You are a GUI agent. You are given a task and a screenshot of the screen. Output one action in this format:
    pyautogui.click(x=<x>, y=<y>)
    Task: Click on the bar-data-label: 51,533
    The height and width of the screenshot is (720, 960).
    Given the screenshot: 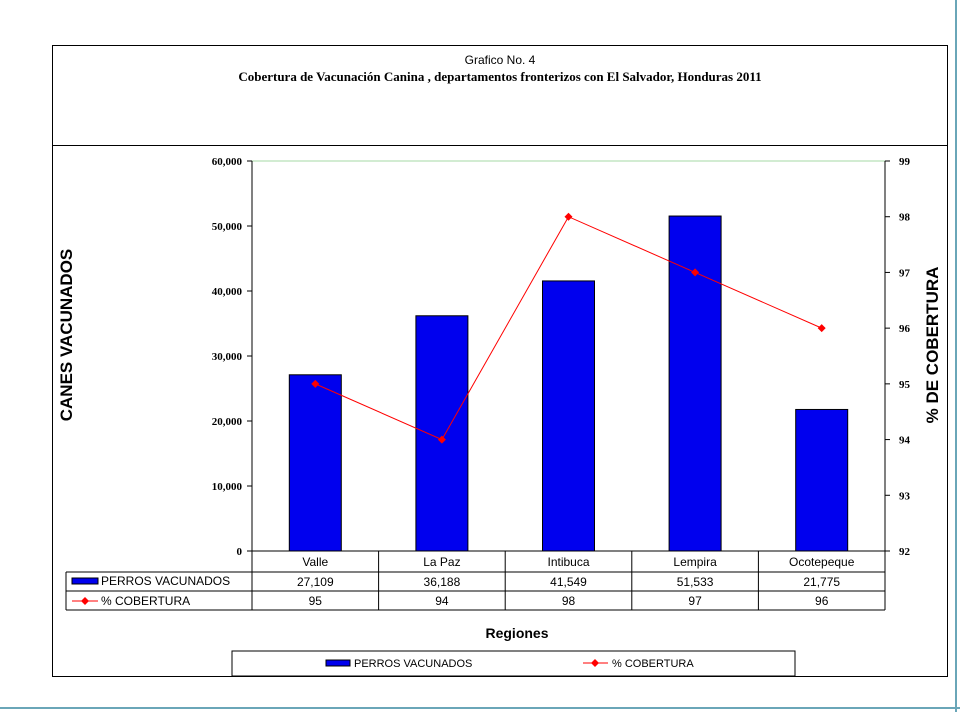 What is the action you would take?
    pyautogui.click(x=695, y=582)
    